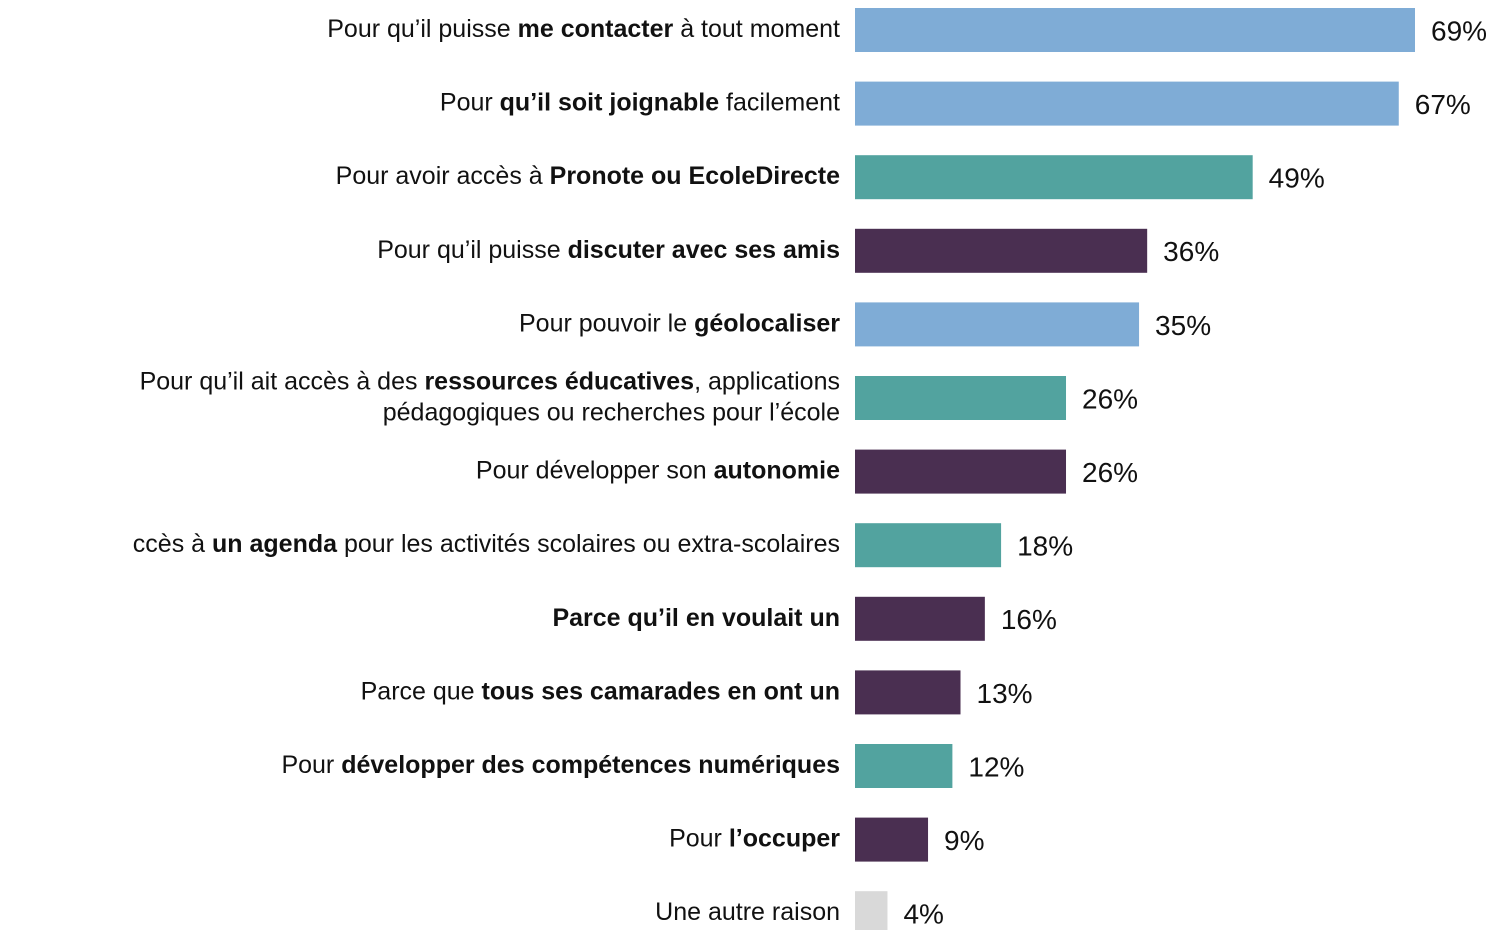 The image size is (1499, 930). I want to click on label-part: me contacter, so click(596, 29).